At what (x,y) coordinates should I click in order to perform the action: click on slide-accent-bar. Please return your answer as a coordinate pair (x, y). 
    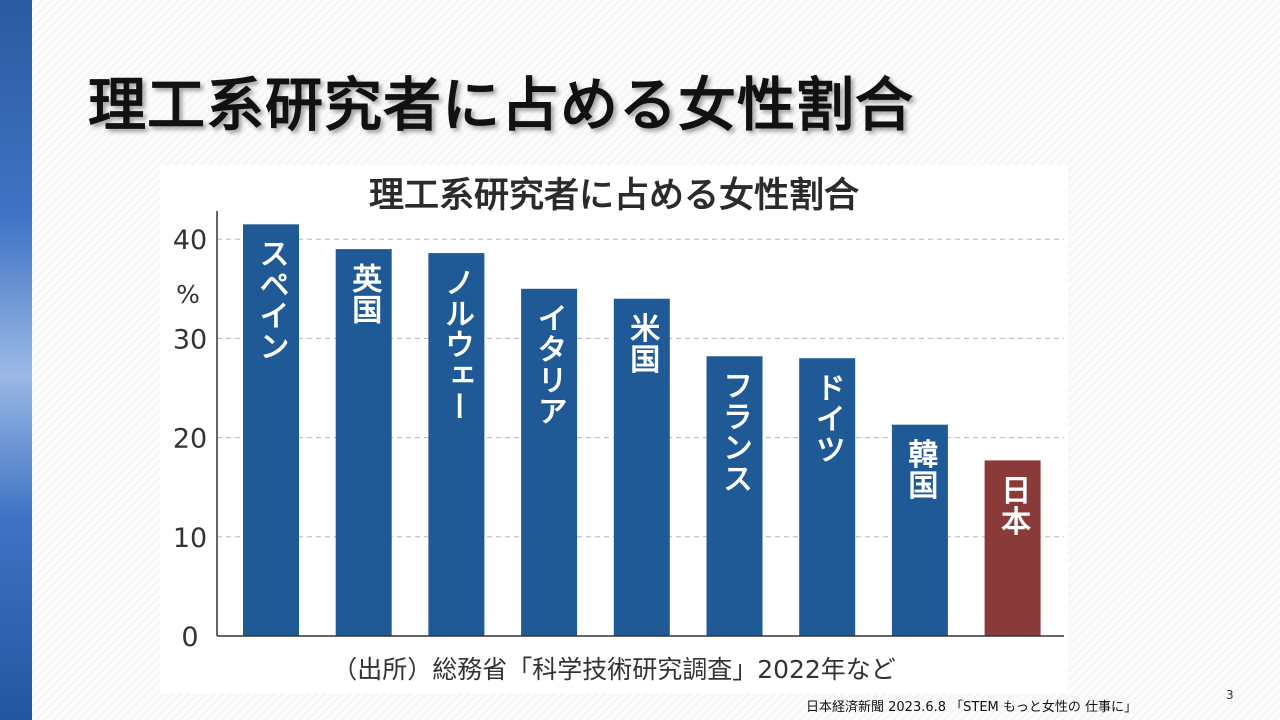
    Looking at the image, I should click on (16, 360).